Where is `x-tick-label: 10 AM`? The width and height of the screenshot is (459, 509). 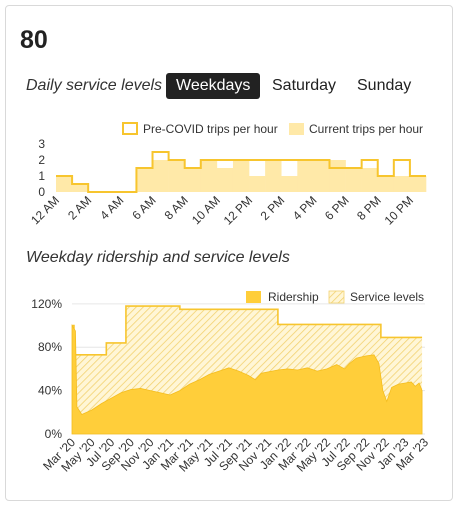 x-tick-label: 10 AM is located at coordinates (206, 210).